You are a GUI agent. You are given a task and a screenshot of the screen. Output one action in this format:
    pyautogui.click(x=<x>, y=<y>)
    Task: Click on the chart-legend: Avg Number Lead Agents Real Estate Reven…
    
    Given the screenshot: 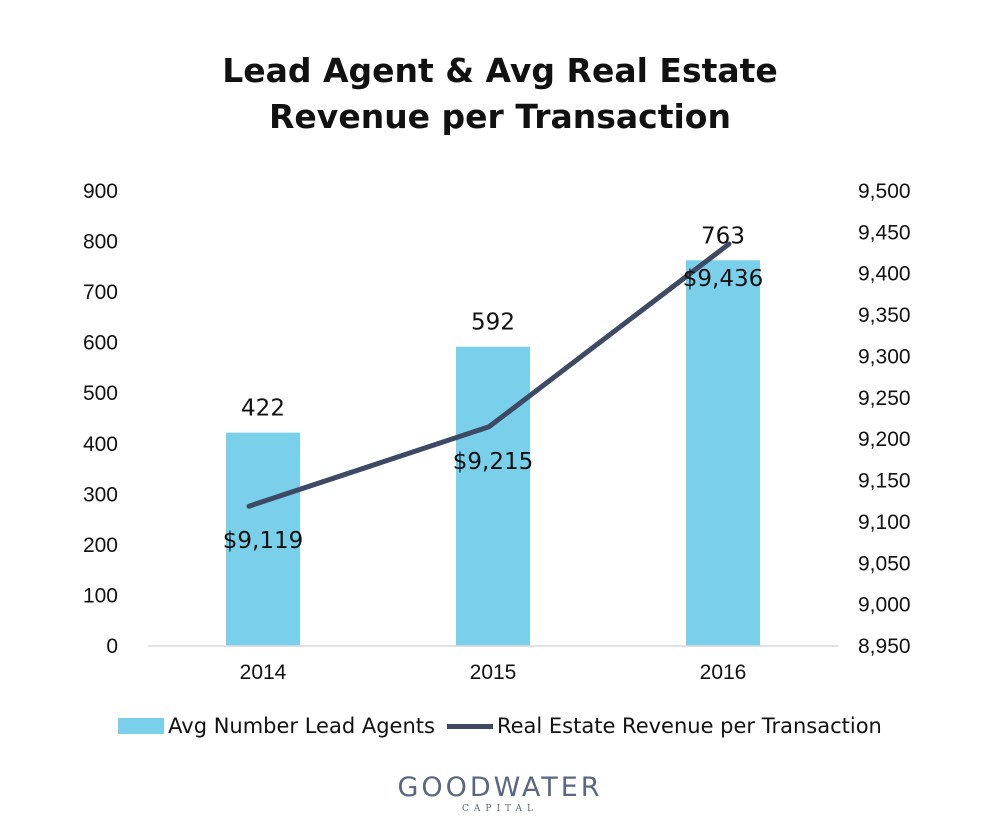 What is the action you would take?
    pyautogui.click(x=500, y=726)
    